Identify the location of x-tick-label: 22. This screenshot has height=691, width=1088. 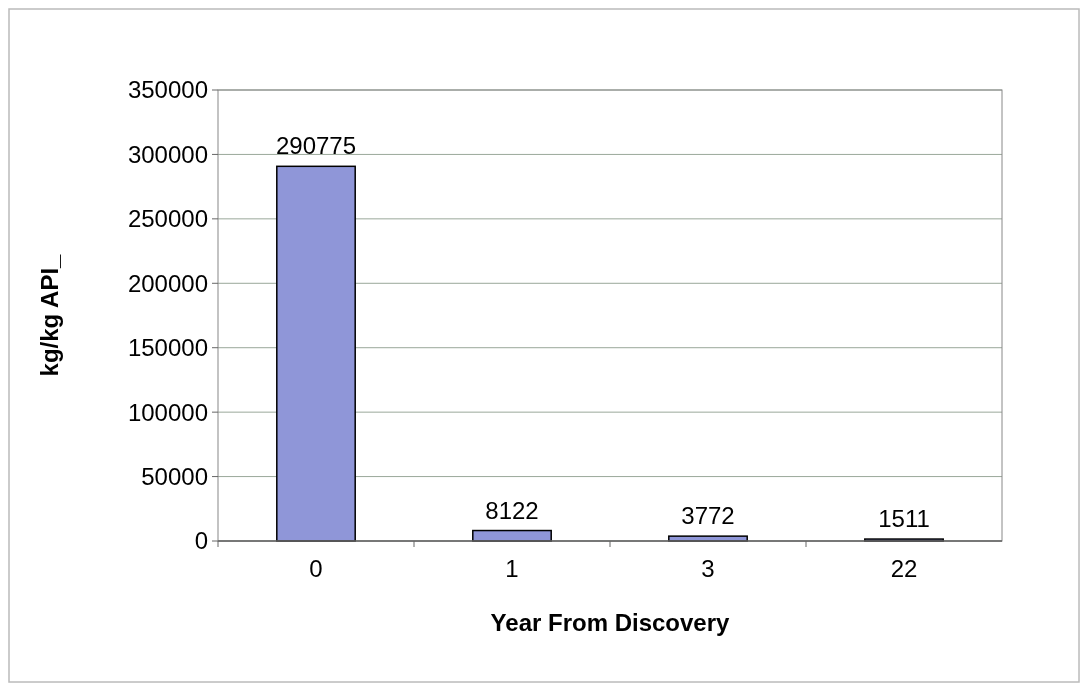
(904, 568).